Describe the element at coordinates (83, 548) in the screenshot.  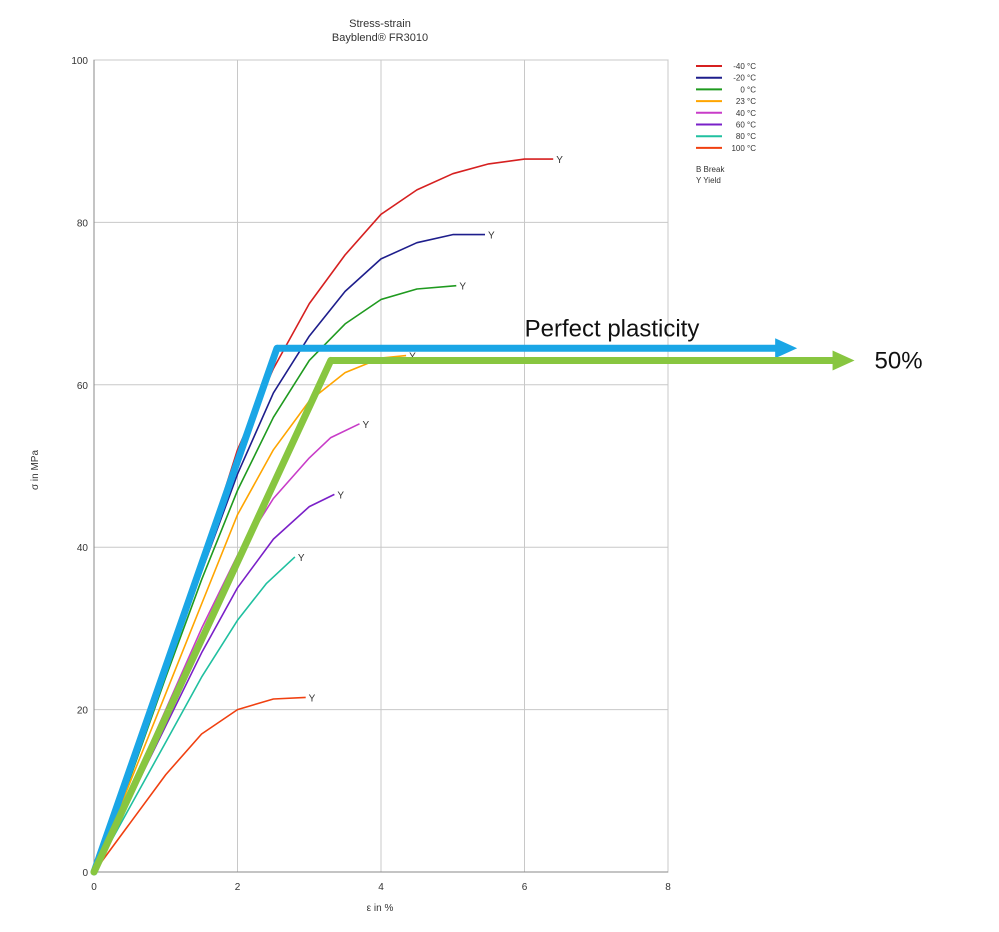
I see `y-tick-label: 40` at that location.